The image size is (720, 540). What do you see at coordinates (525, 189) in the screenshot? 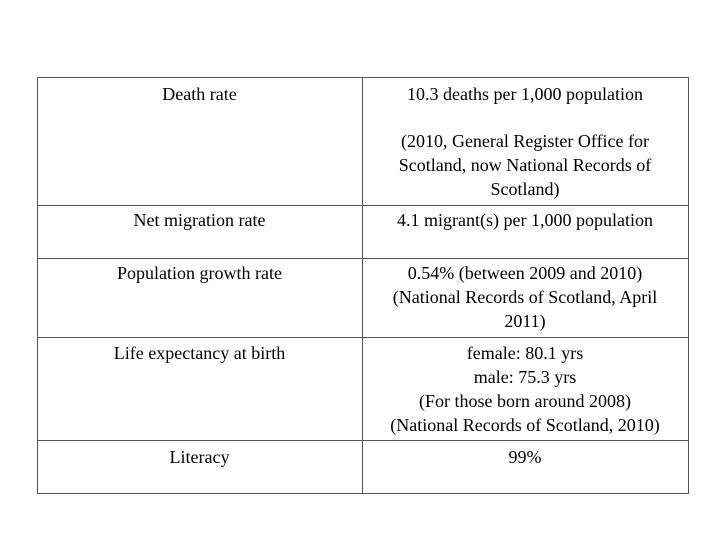
I see `text-line: Scotland)` at bounding box center [525, 189].